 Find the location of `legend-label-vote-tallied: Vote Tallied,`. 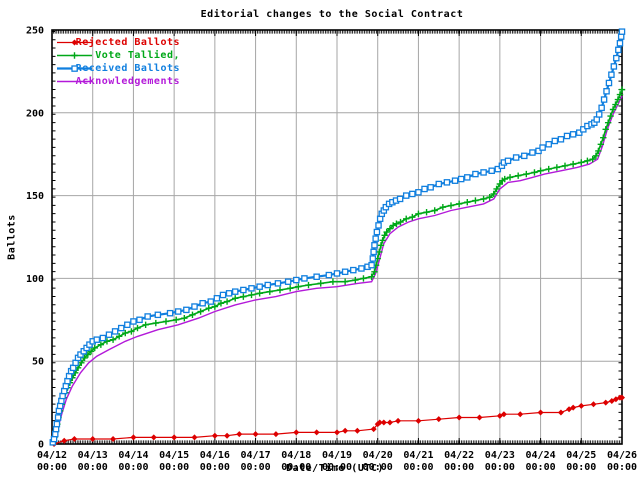

legend-label-vote-tallied: Vote Tallied, is located at coordinates (137, 55).